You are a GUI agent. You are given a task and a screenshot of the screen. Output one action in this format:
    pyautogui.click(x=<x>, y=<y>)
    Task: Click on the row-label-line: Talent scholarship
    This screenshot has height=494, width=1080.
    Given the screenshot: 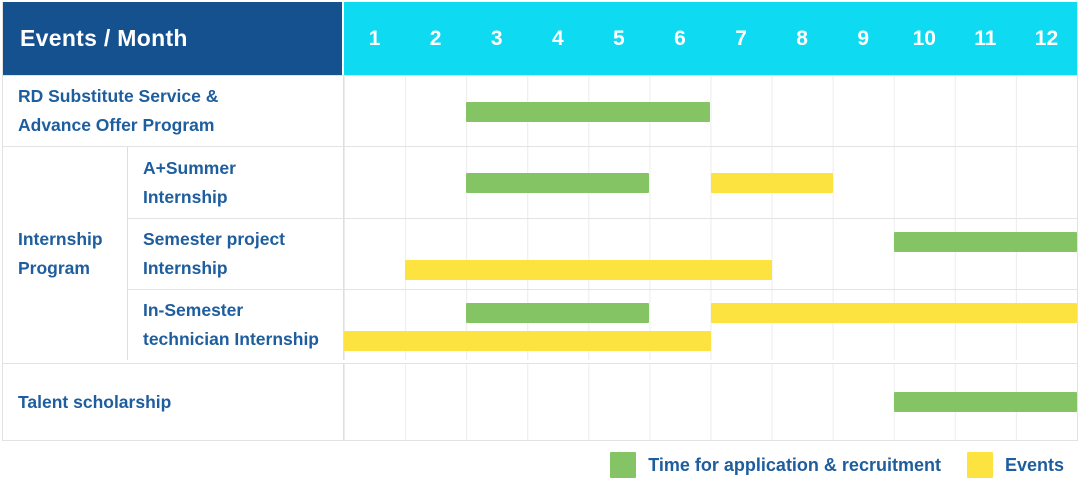 What is the action you would take?
    pyautogui.click(x=95, y=401)
    